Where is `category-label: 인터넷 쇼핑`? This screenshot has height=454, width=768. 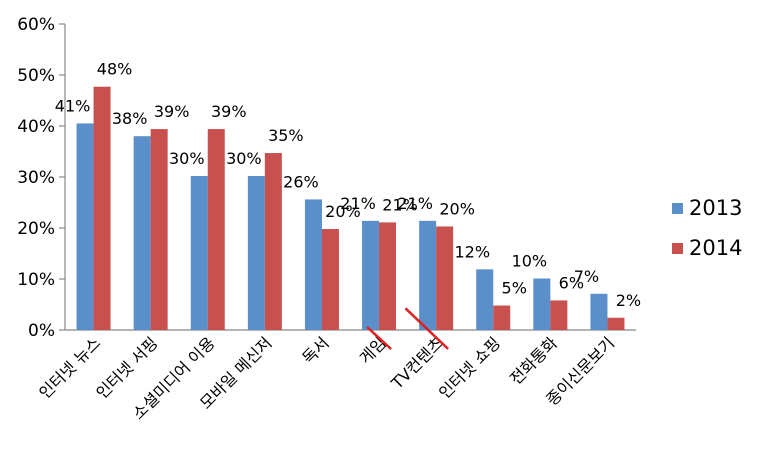 category-label: 인터넷 쇼핑 is located at coordinates (469, 367).